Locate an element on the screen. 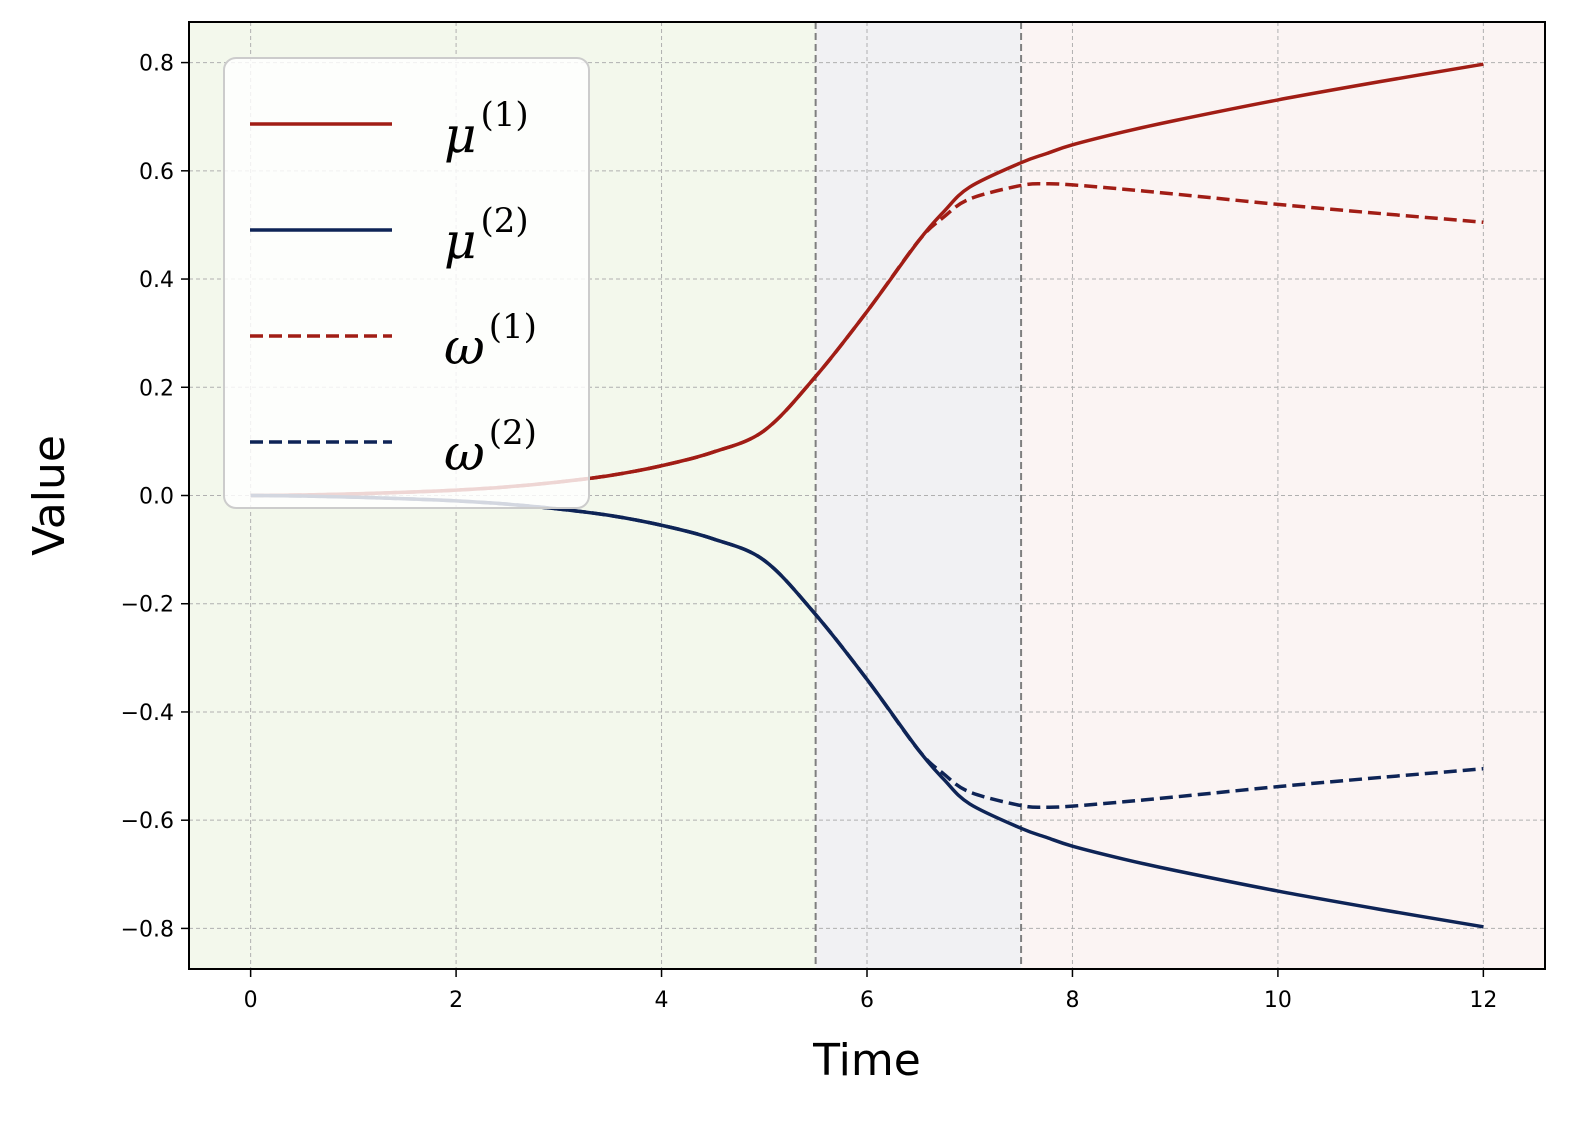  x-tick-label: 12 is located at coordinates (1483, 1000).